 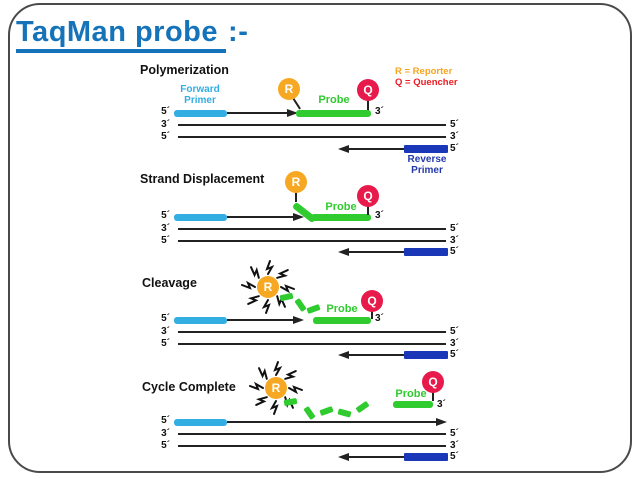 What do you see at coordinates (427, 170) in the screenshot?
I see `reverse-primer-label-line2: Primer` at bounding box center [427, 170].